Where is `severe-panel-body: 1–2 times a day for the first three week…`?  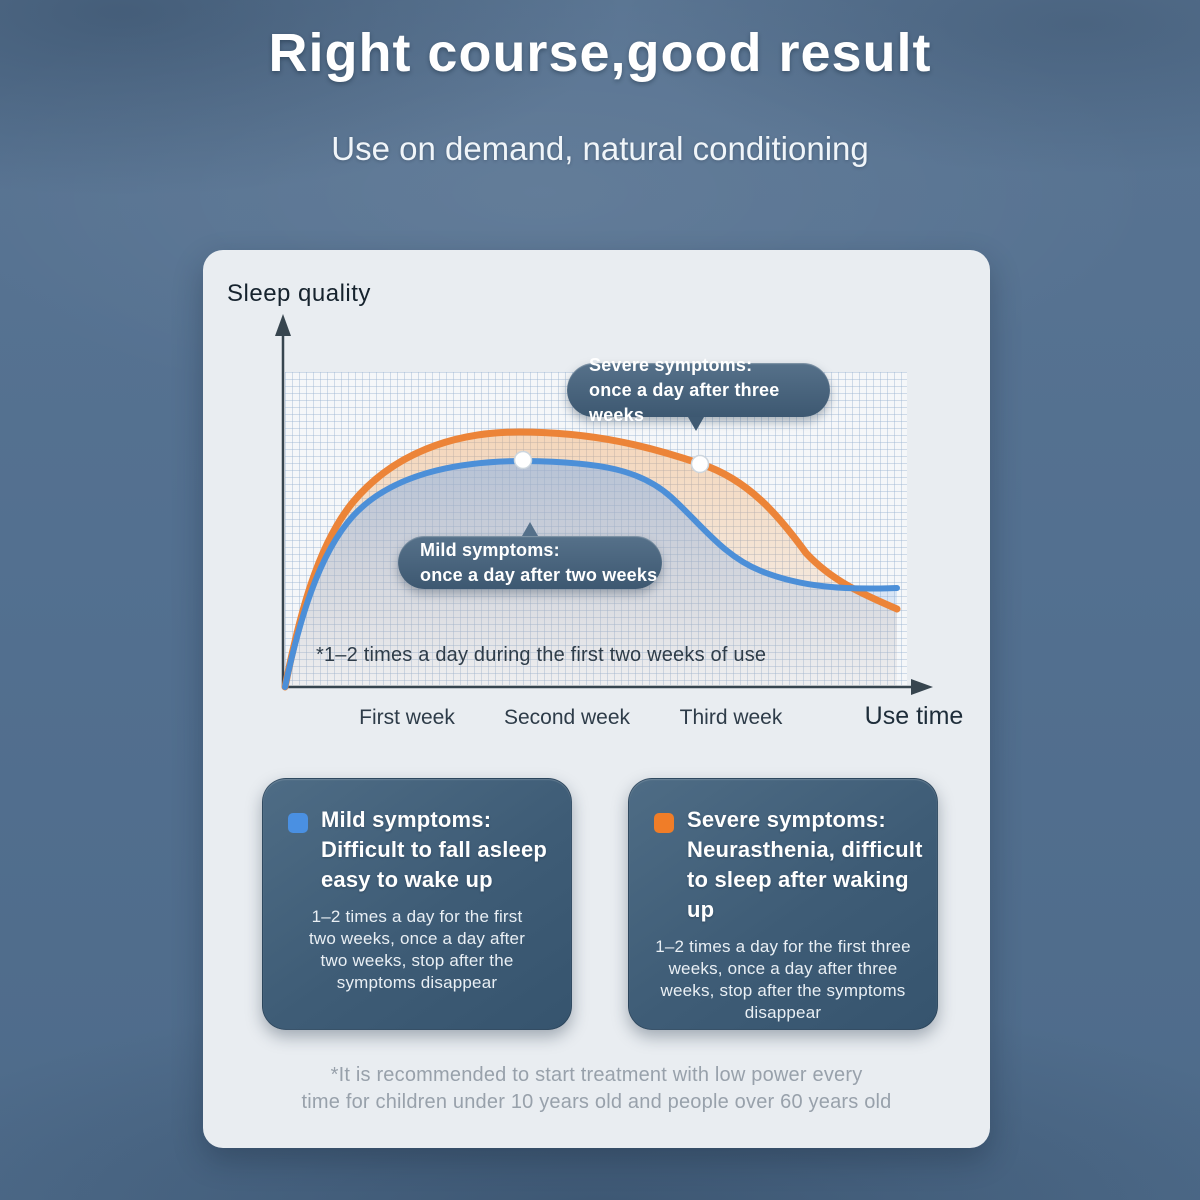 severe-panel-body: 1–2 times a day for the first three week… is located at coordinates (783, 980).